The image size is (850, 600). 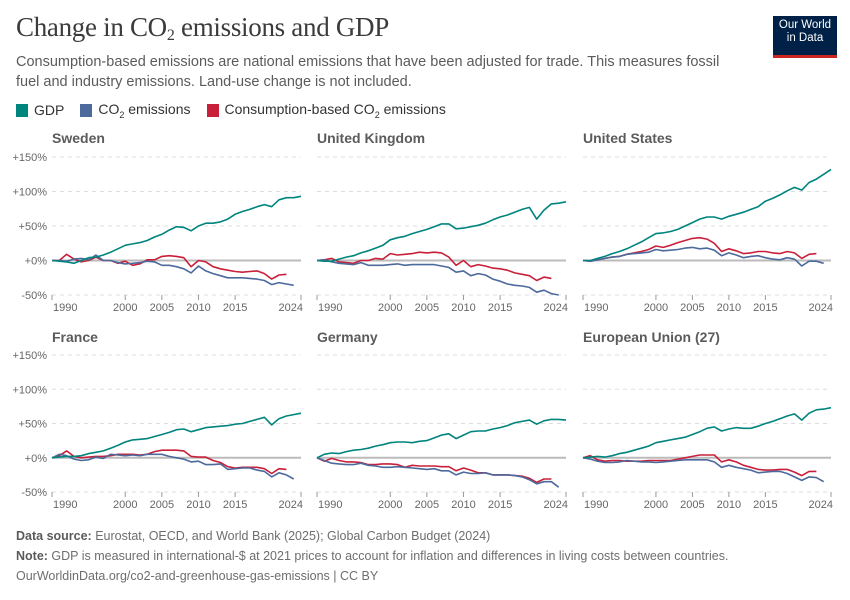 I want to click on title-text: Change in CO, so click(x=91, y=27).